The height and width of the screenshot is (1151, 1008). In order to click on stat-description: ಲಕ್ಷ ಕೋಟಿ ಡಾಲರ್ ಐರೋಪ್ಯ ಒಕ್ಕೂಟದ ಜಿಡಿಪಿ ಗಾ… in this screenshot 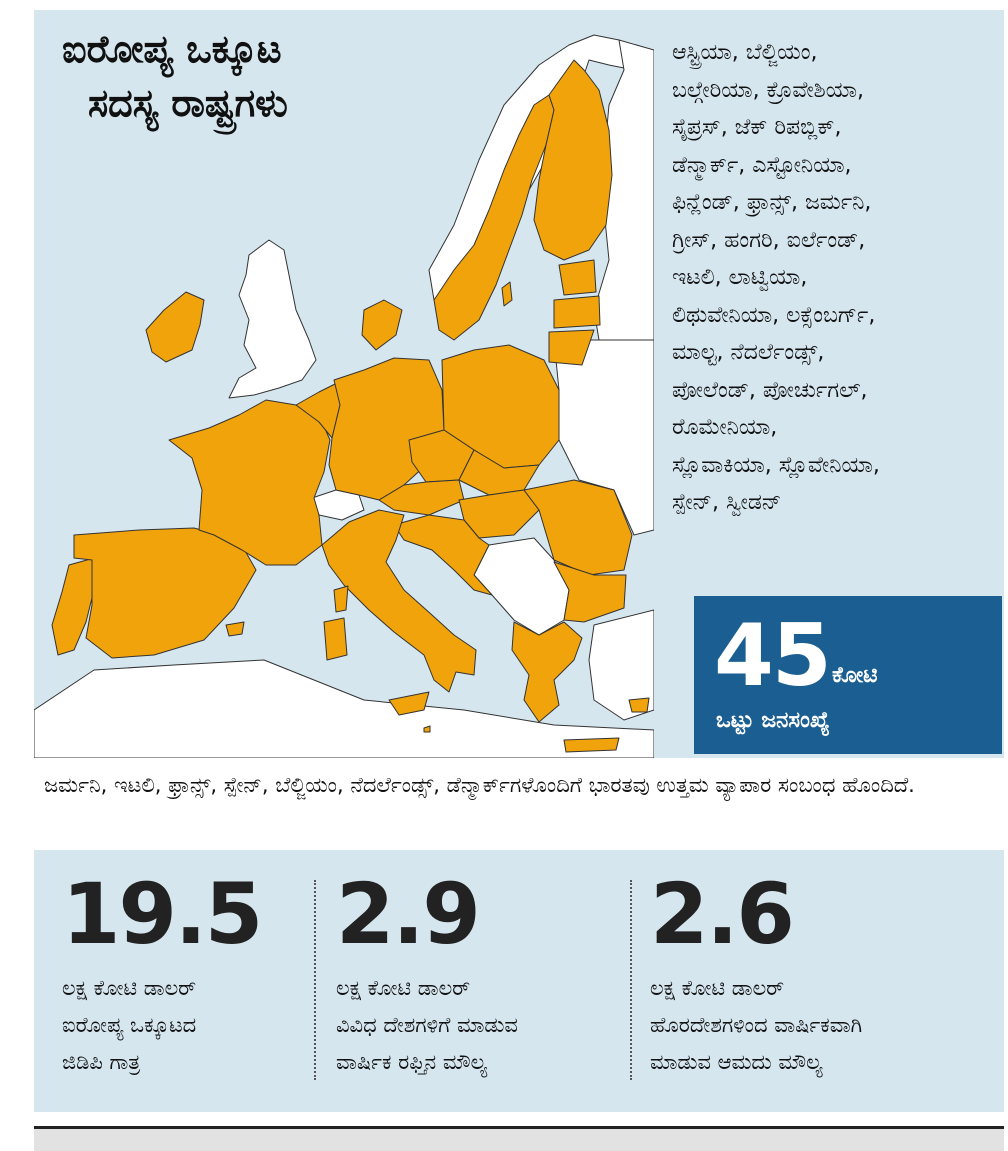, I will do `click(197, 1025)`.